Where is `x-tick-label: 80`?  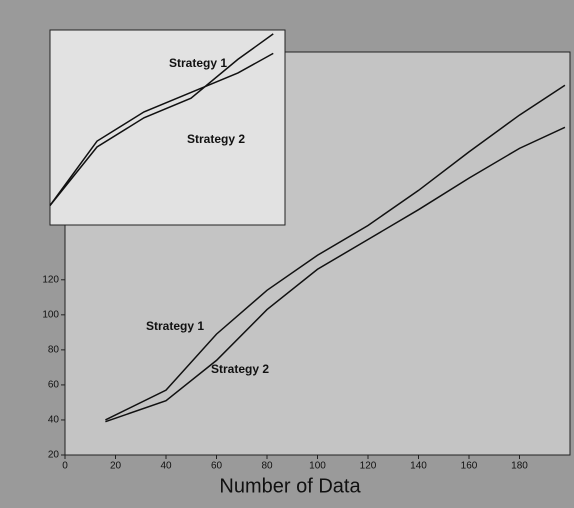
x-tick-label: 80 is located at coordinates (267, 466).